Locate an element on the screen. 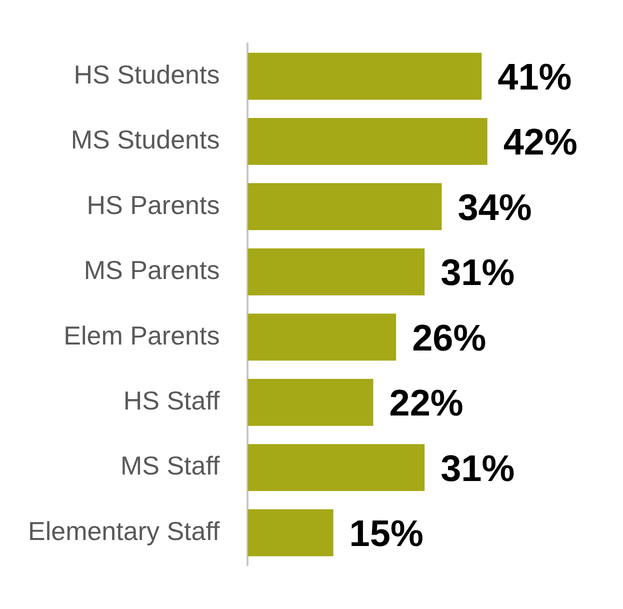 This screenshot has width=623, height=609. data-label: 22% is located at coordinates (426, 403).